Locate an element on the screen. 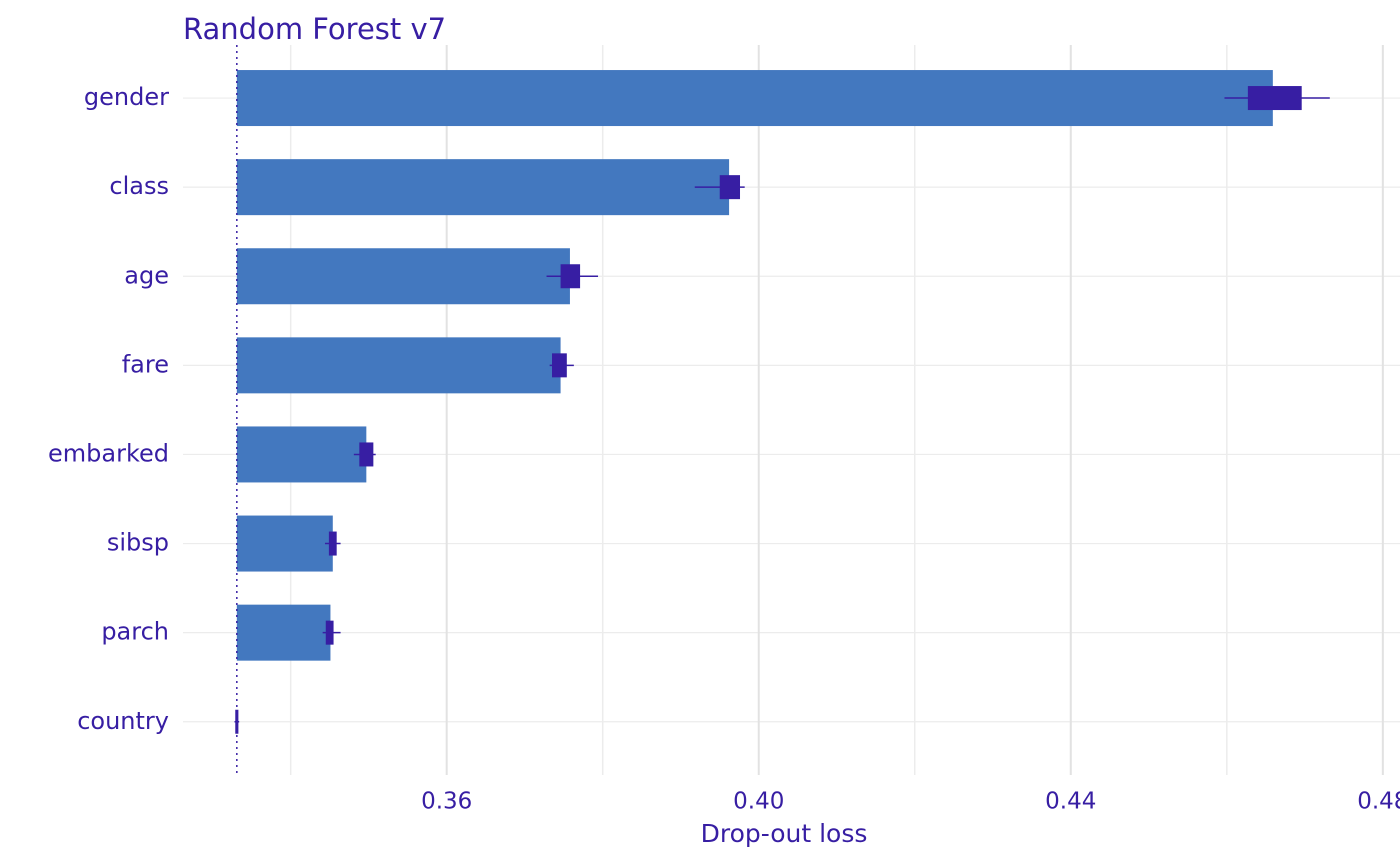 Image resolution: width=1400 pixels, height=865 pixels. y-tick-label: class is located at coordinates (139, 186).